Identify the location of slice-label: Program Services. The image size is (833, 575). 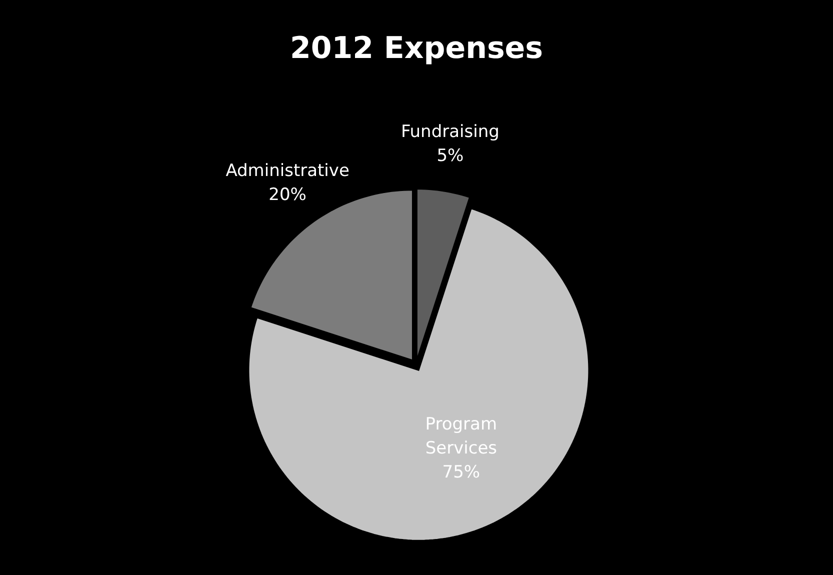
(461, 436).